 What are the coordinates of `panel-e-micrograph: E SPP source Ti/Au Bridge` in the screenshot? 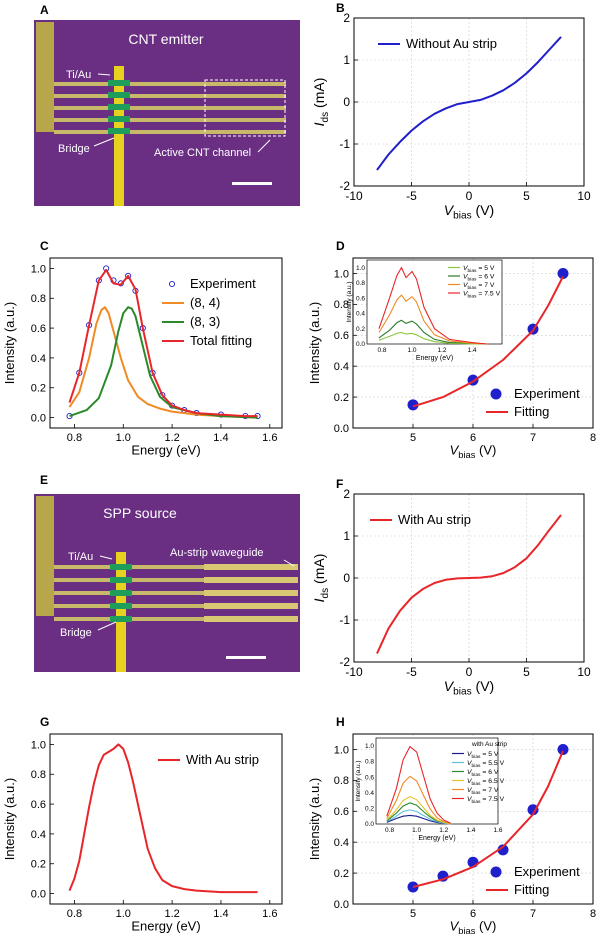 It's located at (167, 572).